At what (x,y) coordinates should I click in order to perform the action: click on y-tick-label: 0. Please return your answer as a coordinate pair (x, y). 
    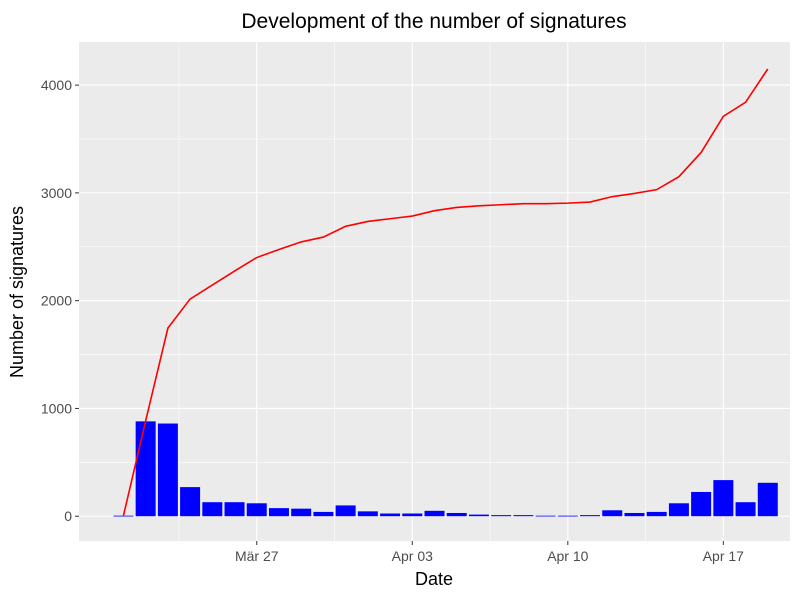
    Looking at the image, I should click on (68, 516).